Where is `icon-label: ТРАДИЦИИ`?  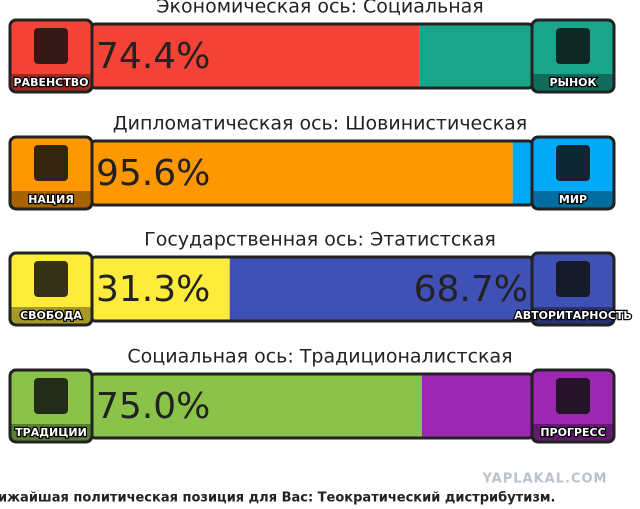 icon-label: ТРАДИЦИИ is located at coordinates (51, 432).